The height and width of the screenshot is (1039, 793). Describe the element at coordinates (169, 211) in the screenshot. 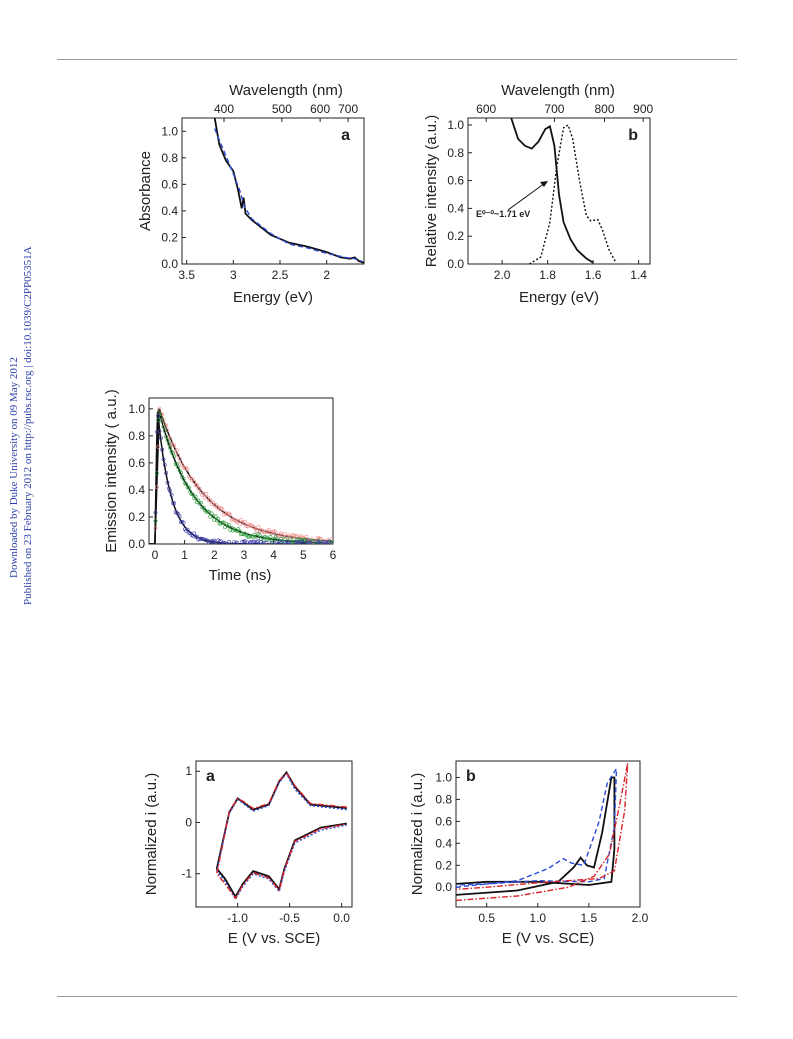

I see `y-tick-label: 0.4` at that location.